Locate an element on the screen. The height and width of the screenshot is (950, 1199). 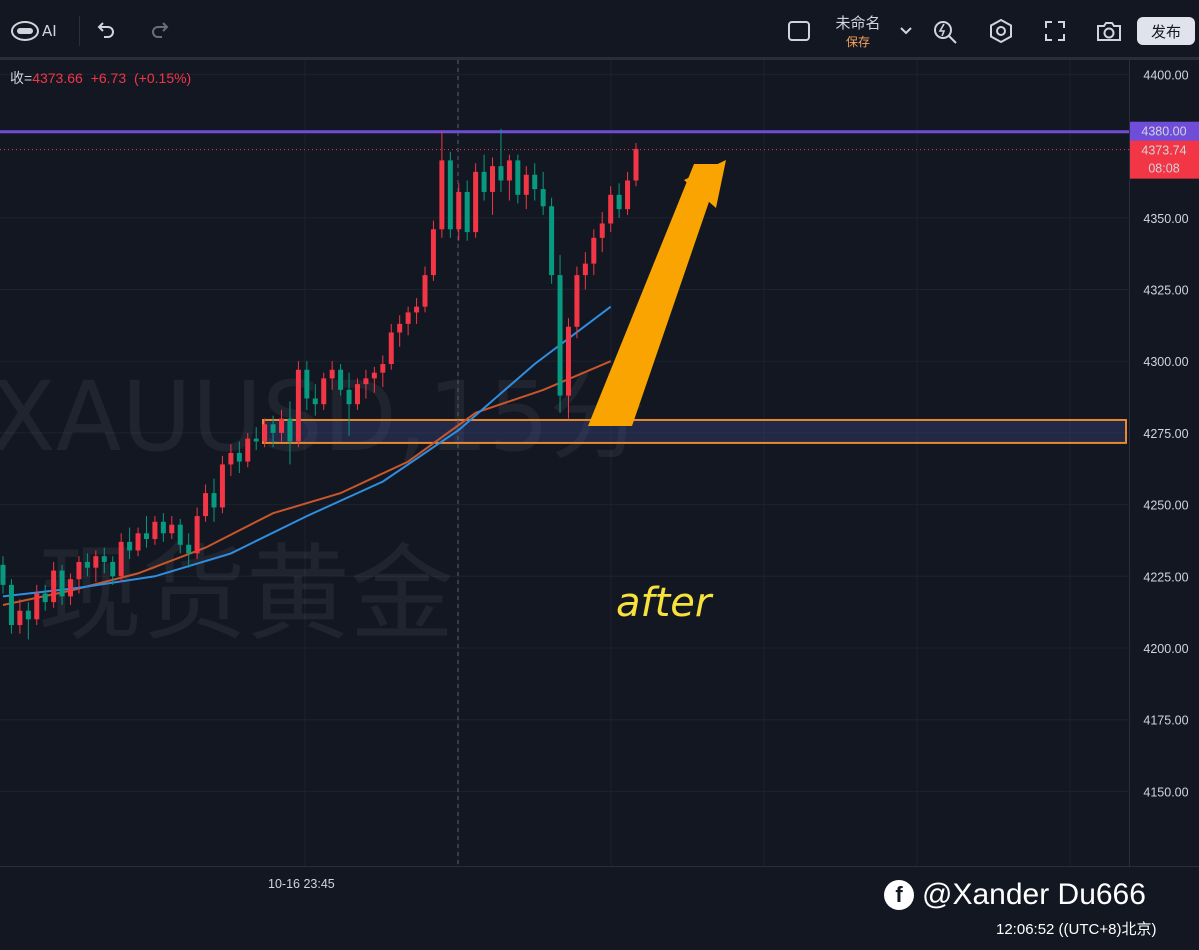
undo-icon is located at coordinates (106, 31).